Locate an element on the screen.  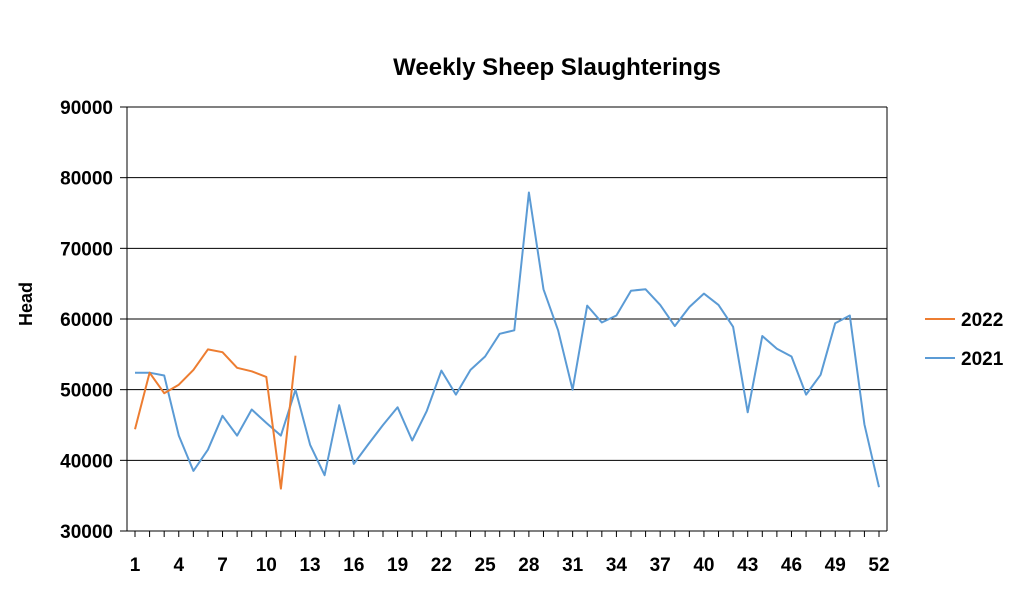
y-tick-label: 60000 is located at coordinates (86, 320).